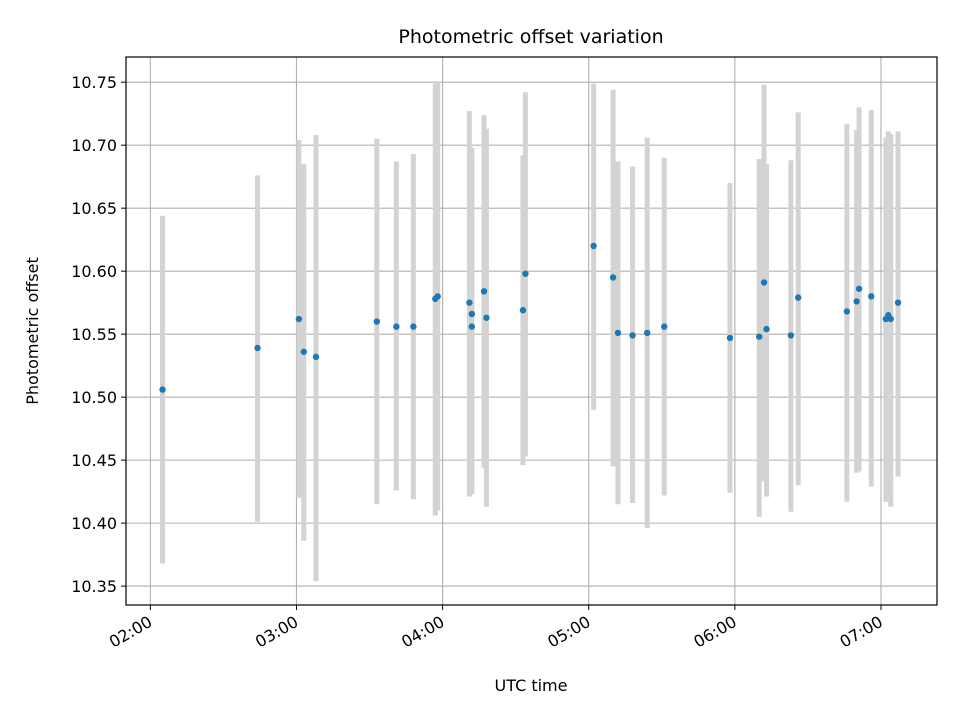 This screenshot has height=720, width=960. Describe the element at coordinates (94, 208) in the screenshot. I see `y-tick-label: 10.65` at that location.